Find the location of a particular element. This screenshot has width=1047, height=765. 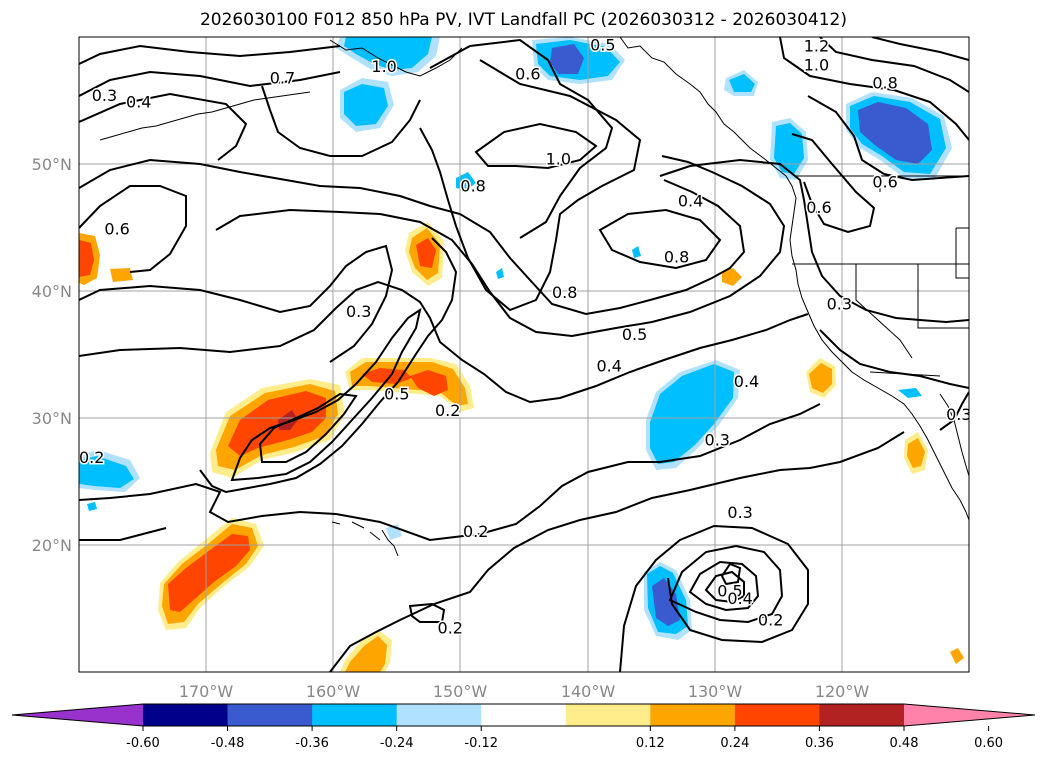

lon-label-150w: 150°W is located at coordinates (460, 691).